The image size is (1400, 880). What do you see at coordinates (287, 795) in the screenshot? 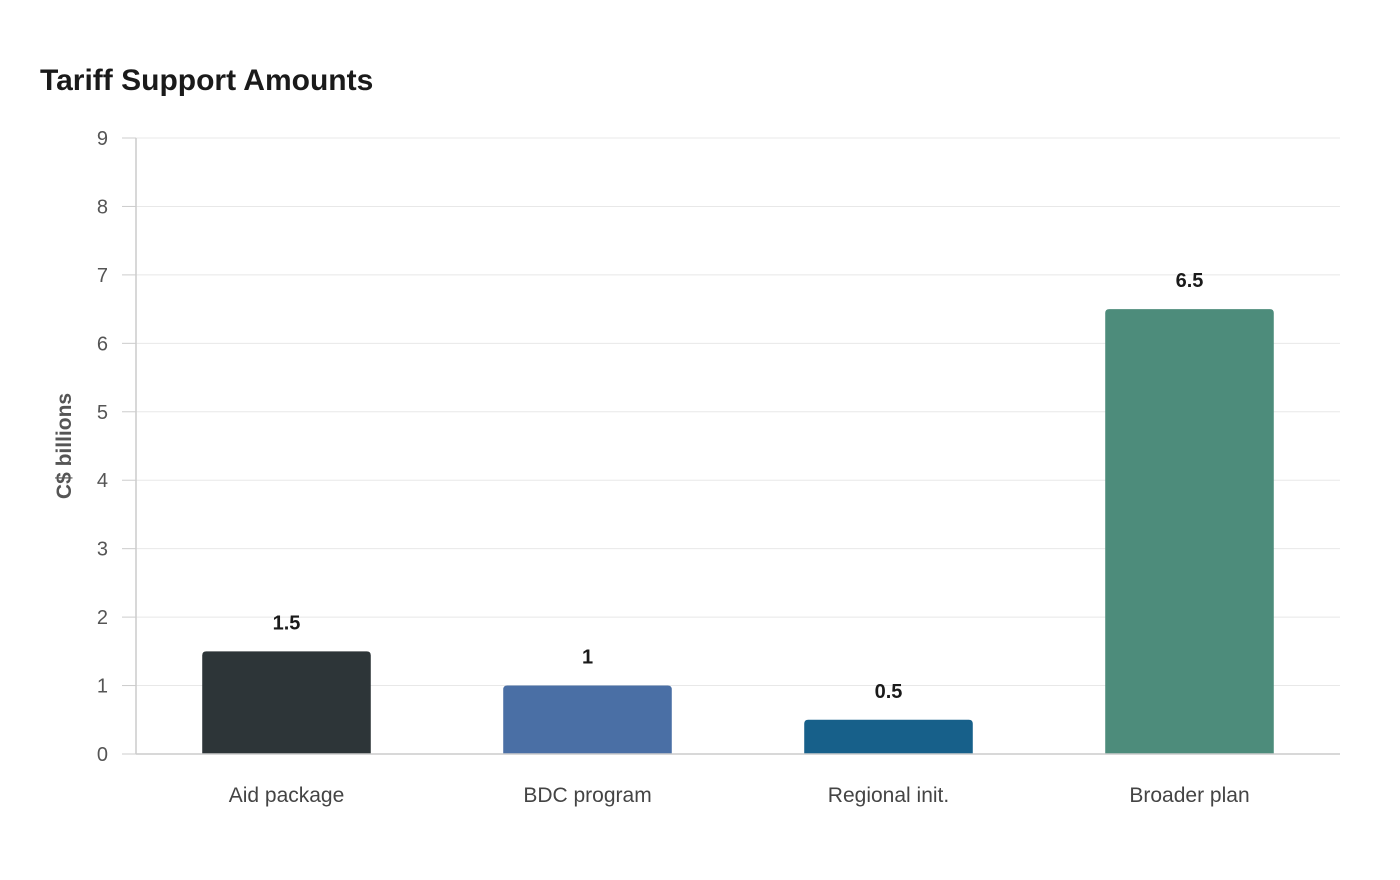
I see `x-category-label: Aid package` at bounding box center [287, 795].